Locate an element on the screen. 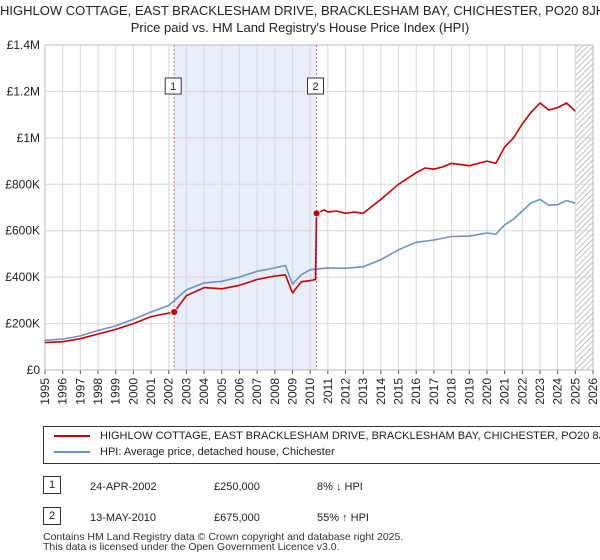 Image resolution: width=600 pixels, height=560 pixels. x-tick-label: 2026 is located at coordinates (593, 391).